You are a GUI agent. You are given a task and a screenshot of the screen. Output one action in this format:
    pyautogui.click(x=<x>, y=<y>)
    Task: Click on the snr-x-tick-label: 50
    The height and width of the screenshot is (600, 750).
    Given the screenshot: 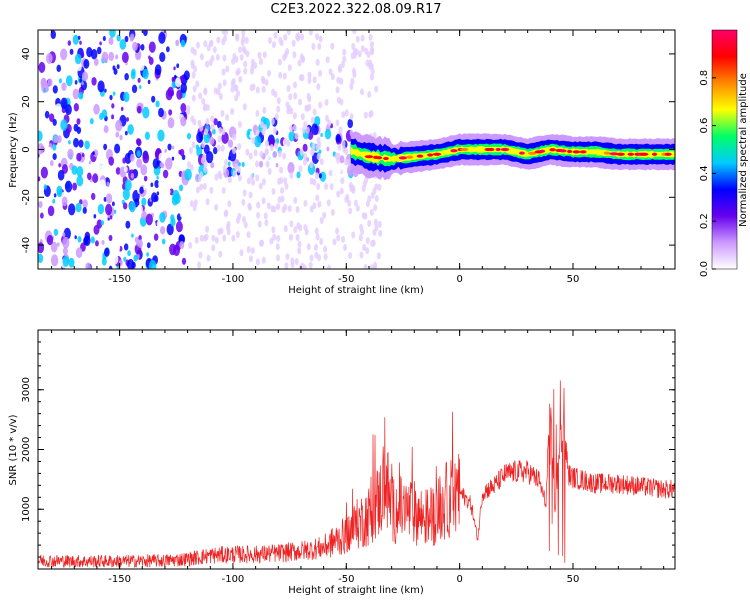 What is the action you would take?
    pyautogui.click(x=573, y=579)
    